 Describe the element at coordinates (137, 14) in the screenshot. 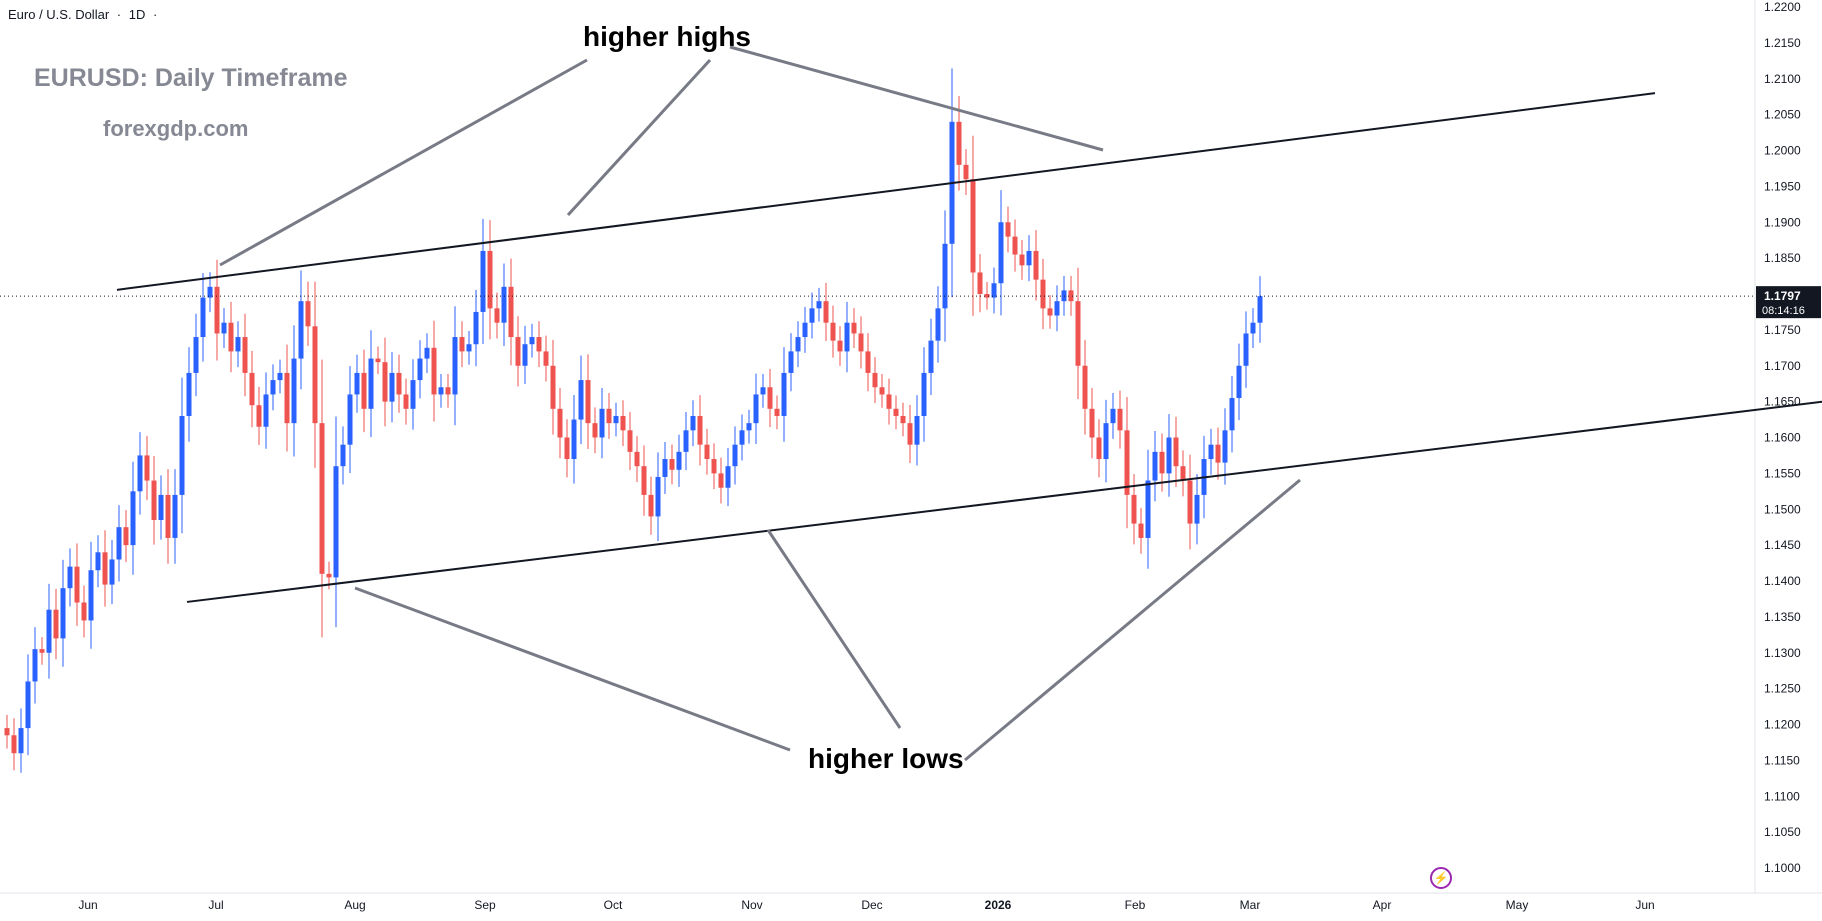

I see `timeframe-label: 1D` at that location.